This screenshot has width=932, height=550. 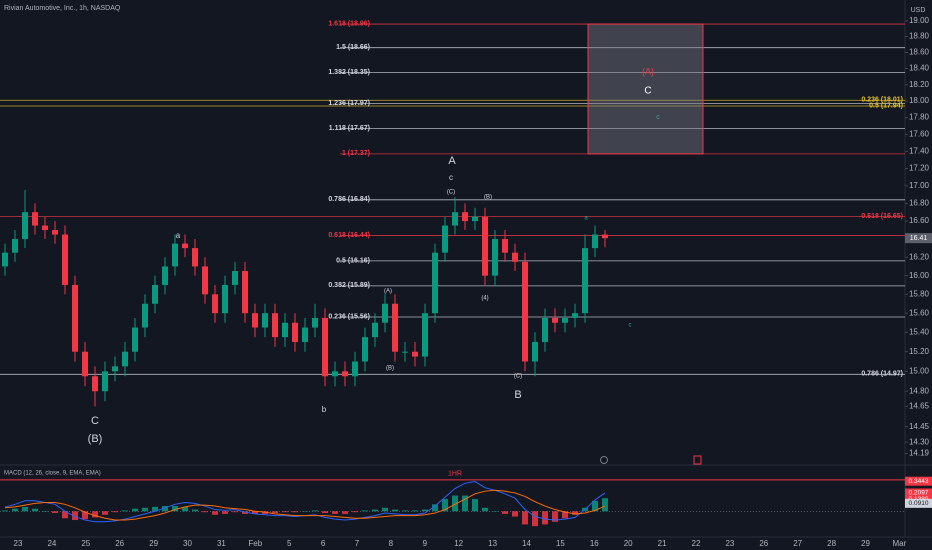 What do you see at coordinates (323, 543) in the screenshot?
I see `x-tick-label: 6` at bounding box center [323, 543].